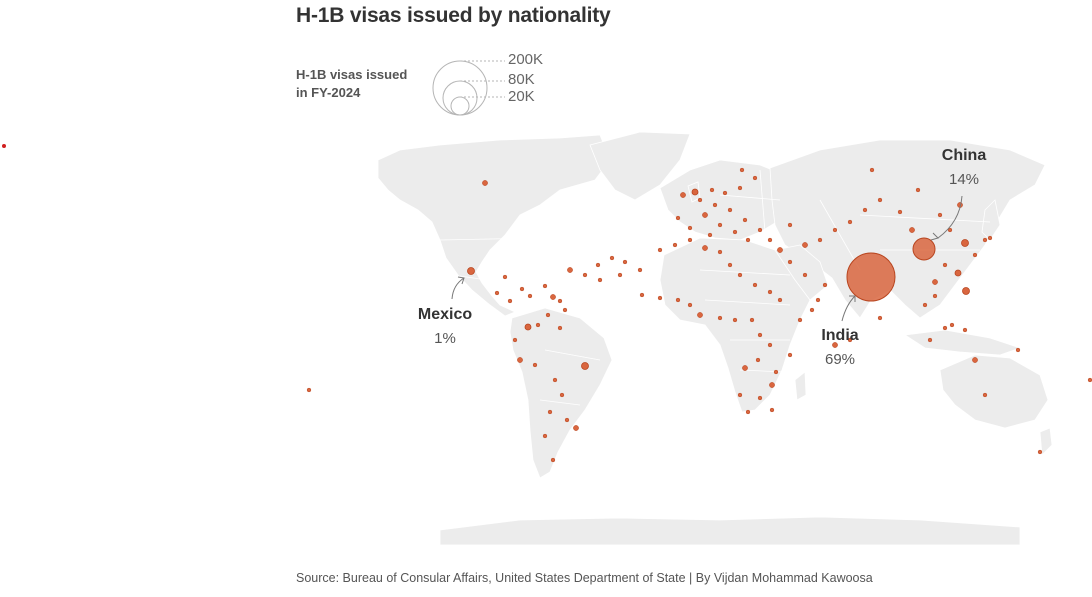  I want to click on land-japan, so click(991, 220).